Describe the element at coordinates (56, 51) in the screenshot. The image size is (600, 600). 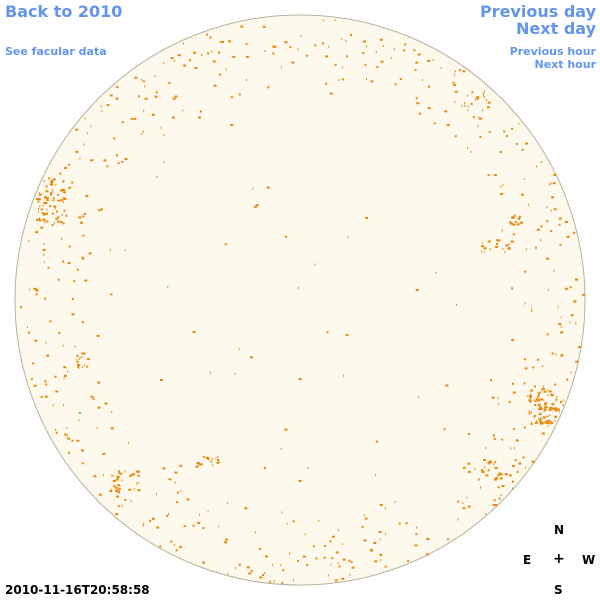
I see `see-facular-data-link: See facular data` at that location.